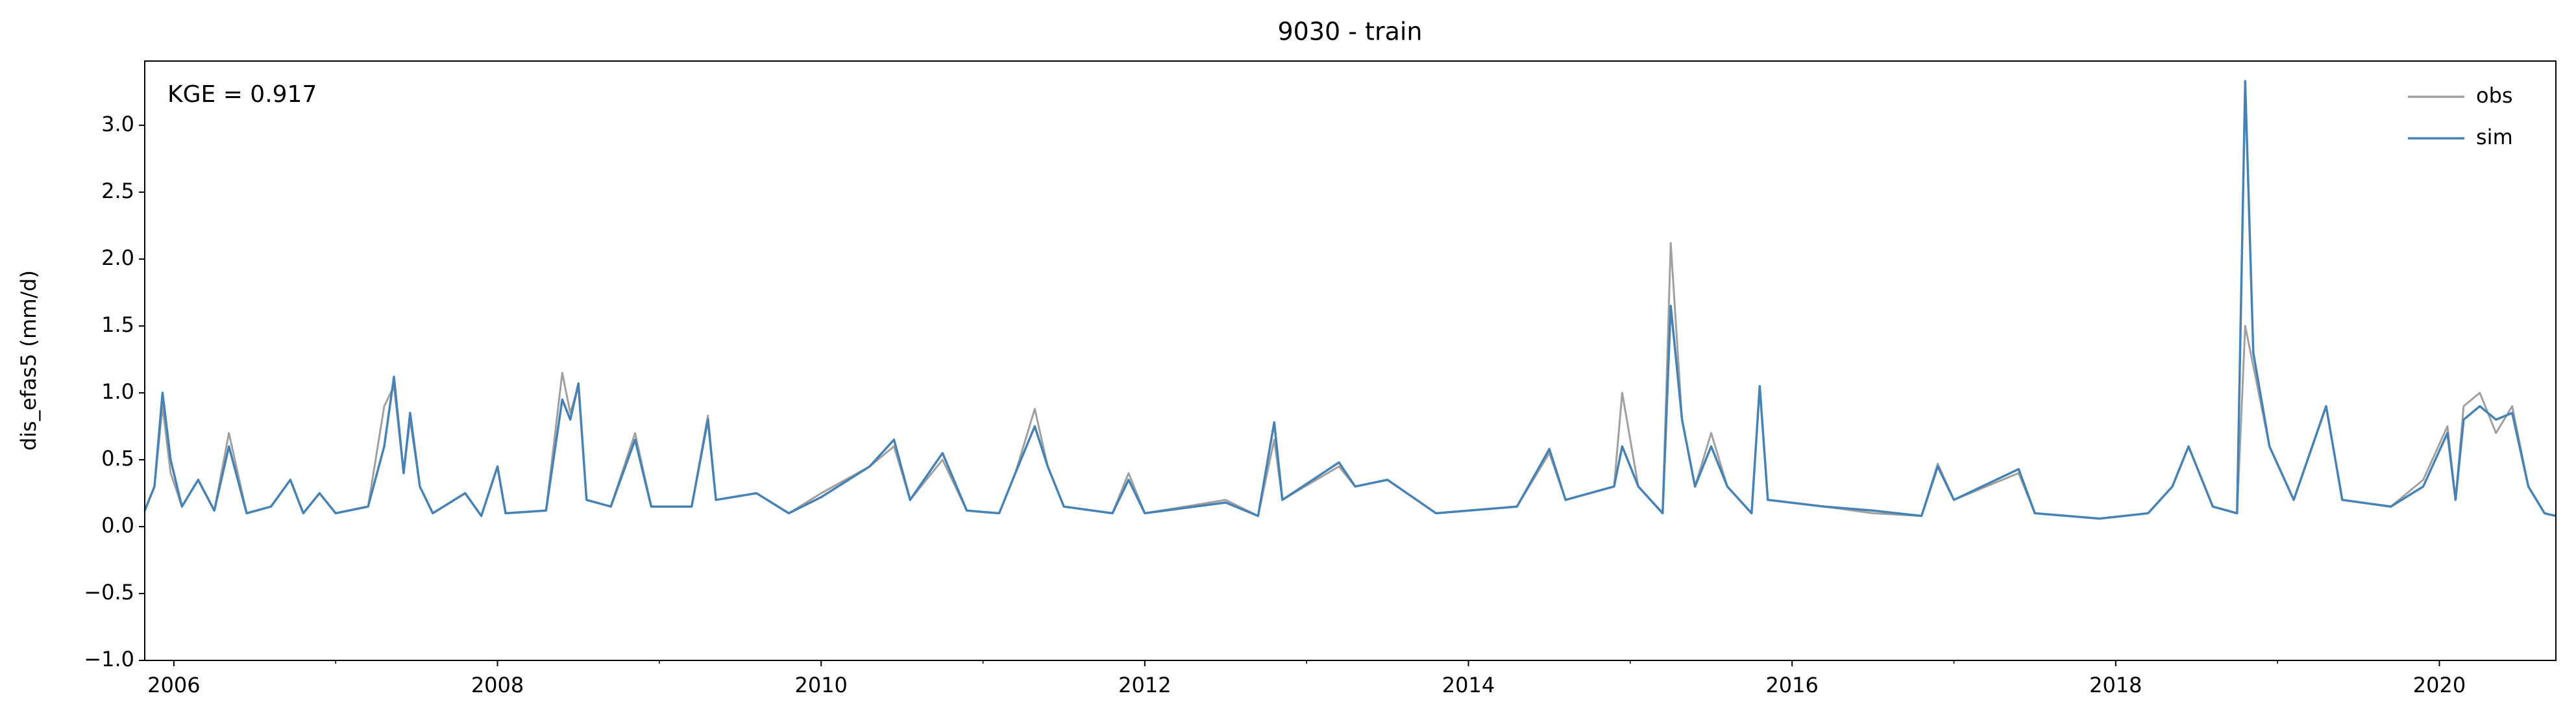  I want to click on y-tick-label: 3.0, so click(117, 124).